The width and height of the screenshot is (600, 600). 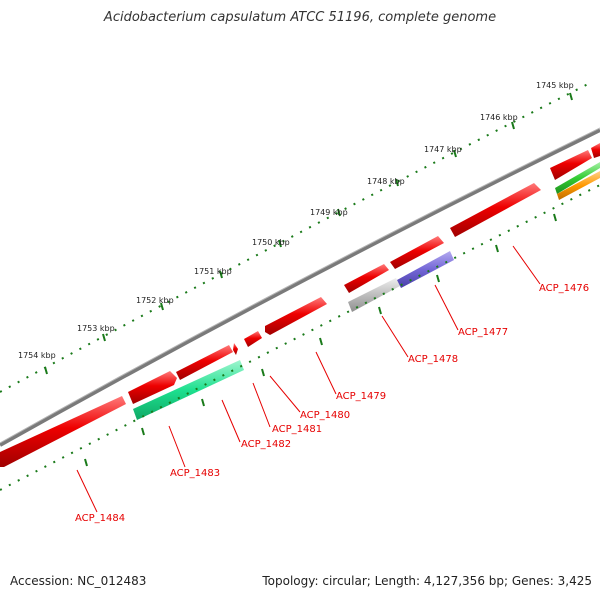 I want to click on accession-text: Accession: NC_012483, so click(x=78, y=581).